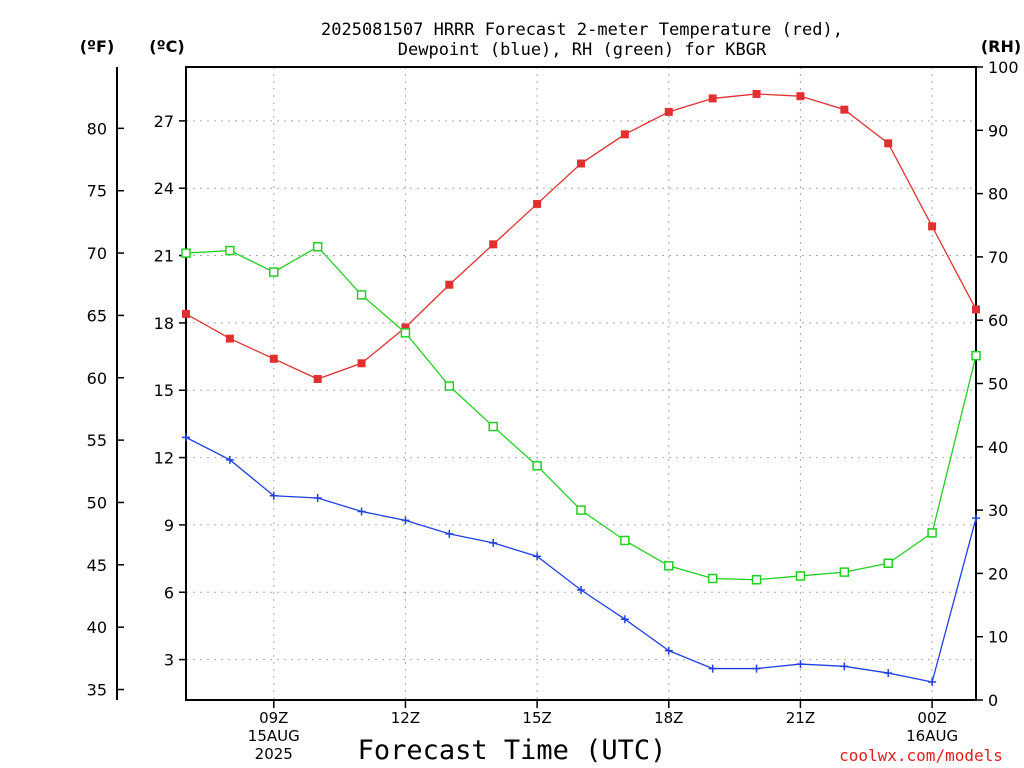 The image size is (1024, 768). What do you see at coordinates (97, 502) in the screenshot?
I see `fahrenheit-tick-label: 50` at bounding box center [97, 502].